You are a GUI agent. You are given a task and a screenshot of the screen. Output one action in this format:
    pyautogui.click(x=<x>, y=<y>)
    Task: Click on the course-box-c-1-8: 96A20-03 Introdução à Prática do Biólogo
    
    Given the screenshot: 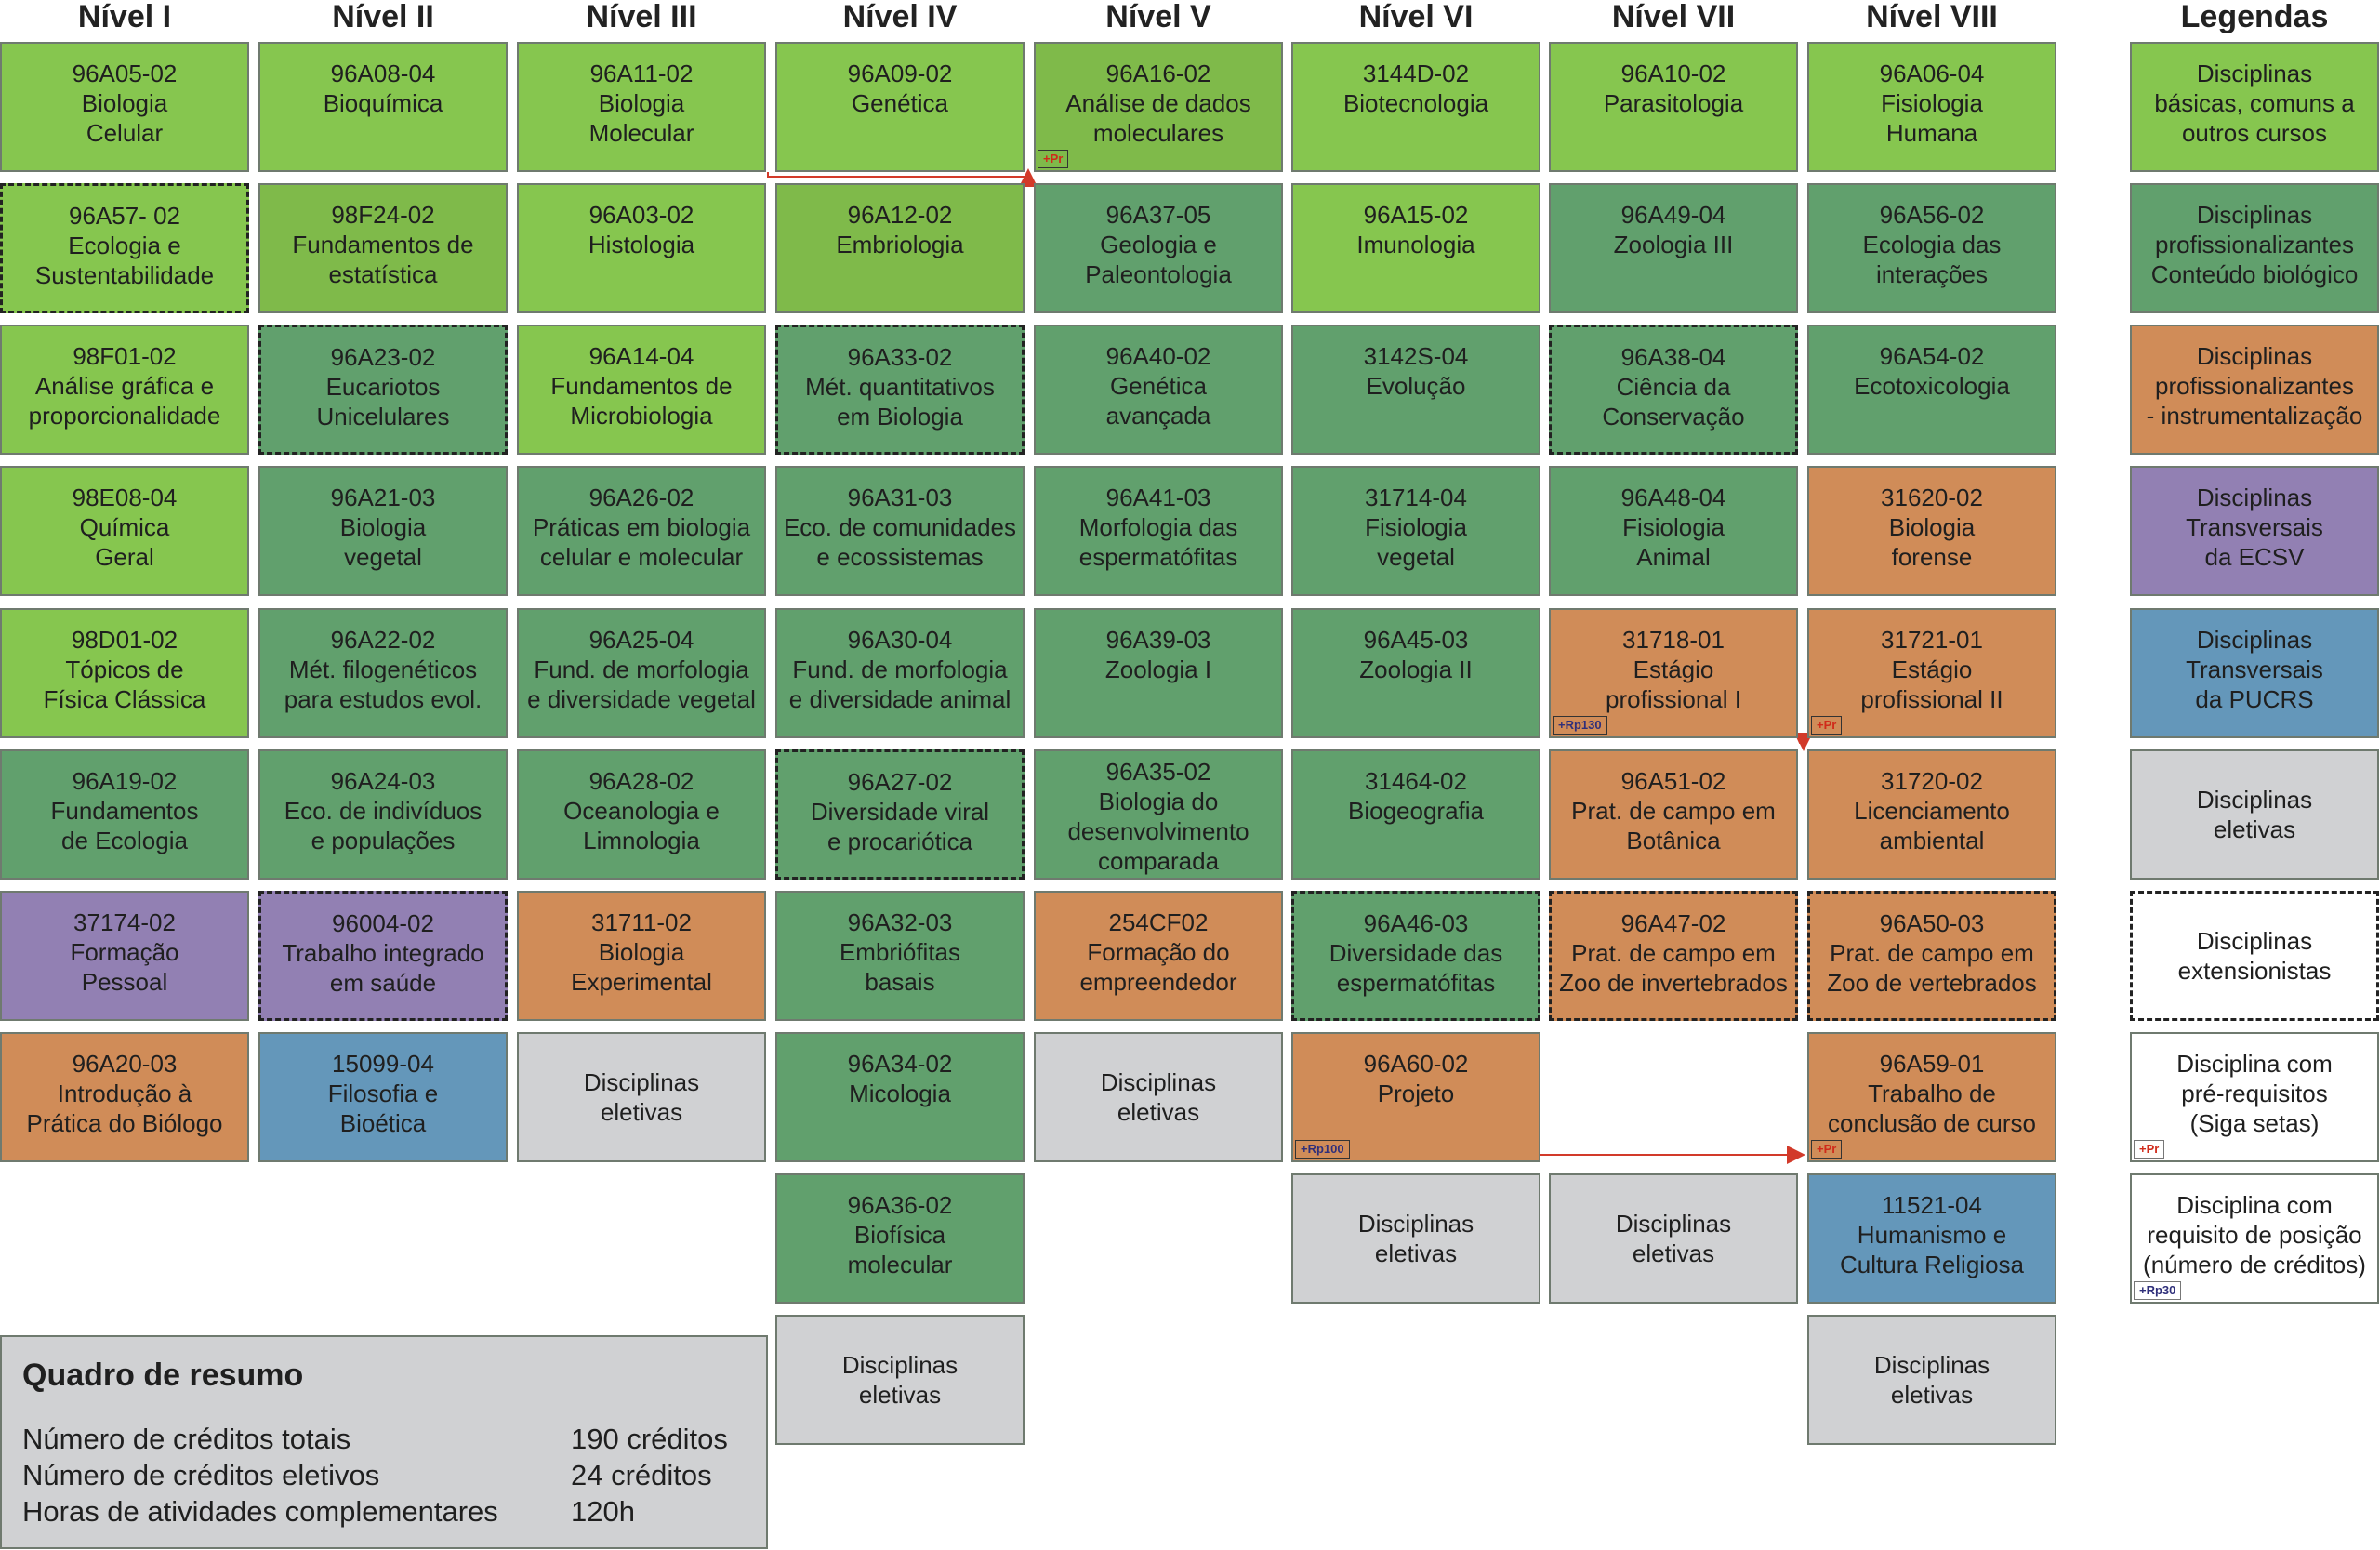 What is the action you would take?
    pyautogui.click(x=124, y=1097)
    